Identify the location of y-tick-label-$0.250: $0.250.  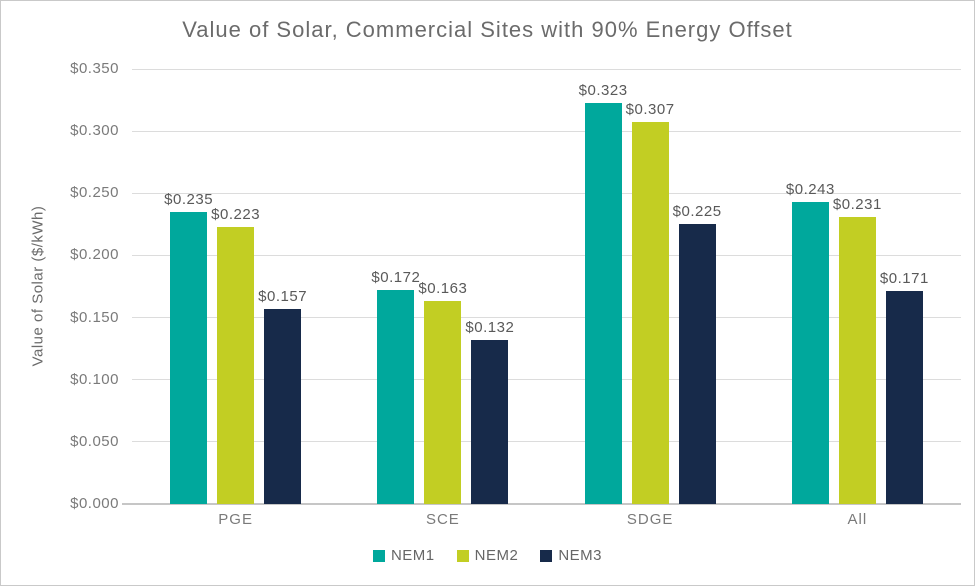
(94, 193).